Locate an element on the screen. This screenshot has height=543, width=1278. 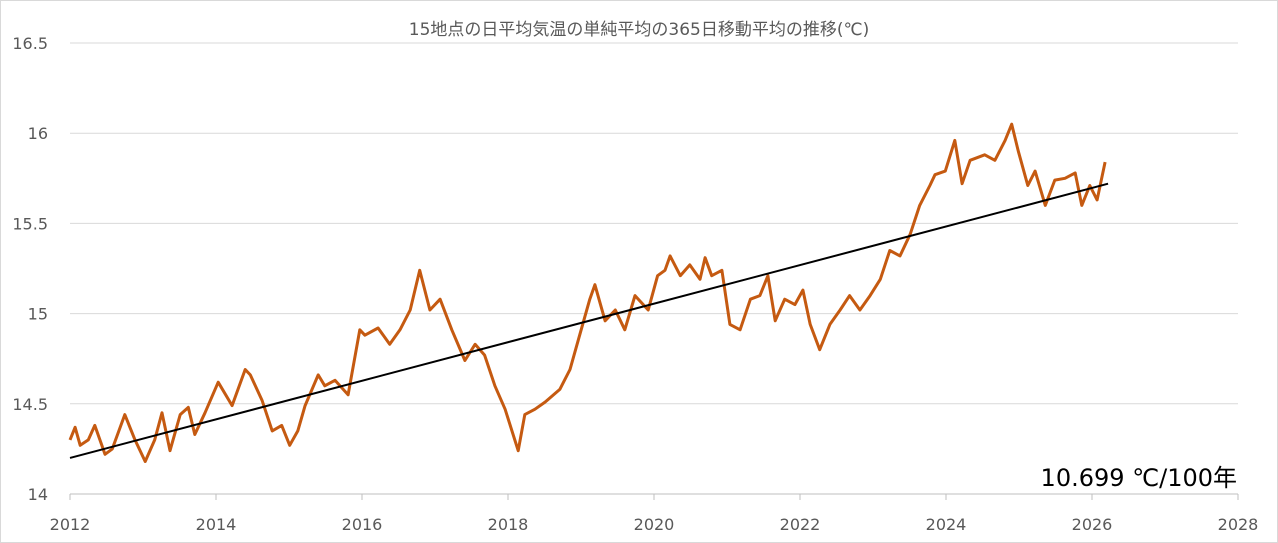
y-tick-label: 16.5 is located at coordinates (30, 43).